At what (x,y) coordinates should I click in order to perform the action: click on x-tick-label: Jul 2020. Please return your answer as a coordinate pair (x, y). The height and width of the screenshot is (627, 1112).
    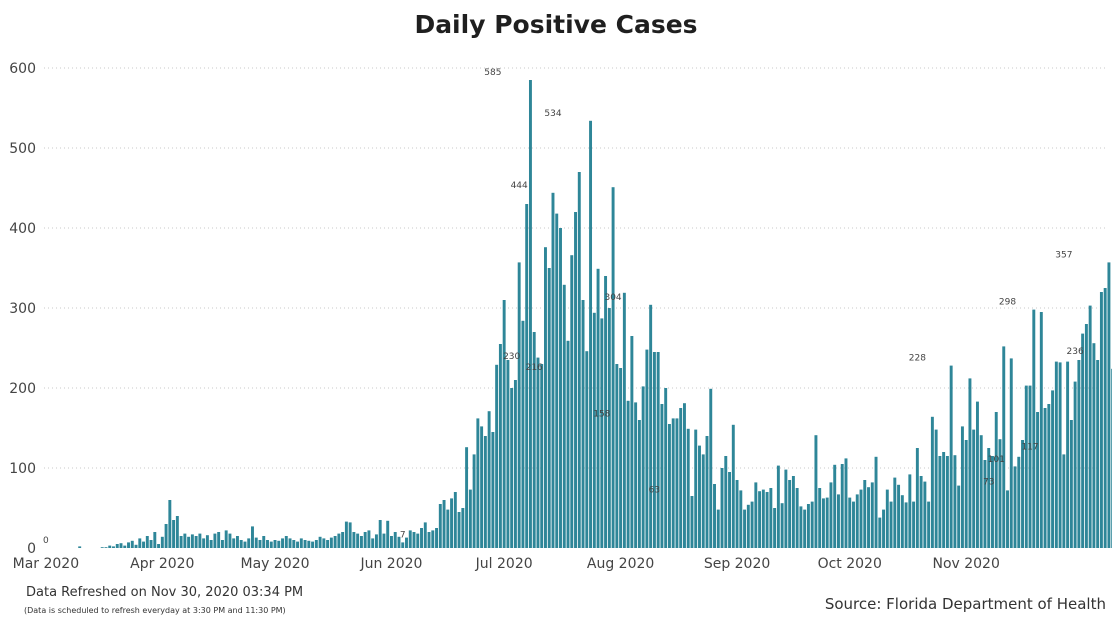
    Looking at the image, I should click on (504, 564).